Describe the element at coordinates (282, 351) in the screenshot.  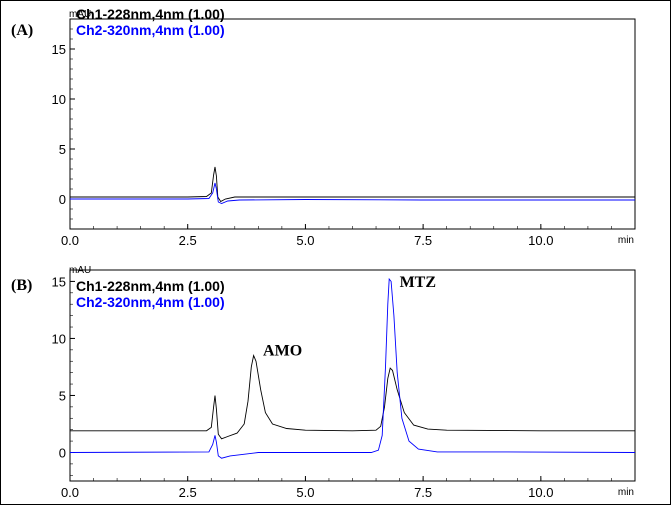
I see `peak-annotation: AMO` at that location.